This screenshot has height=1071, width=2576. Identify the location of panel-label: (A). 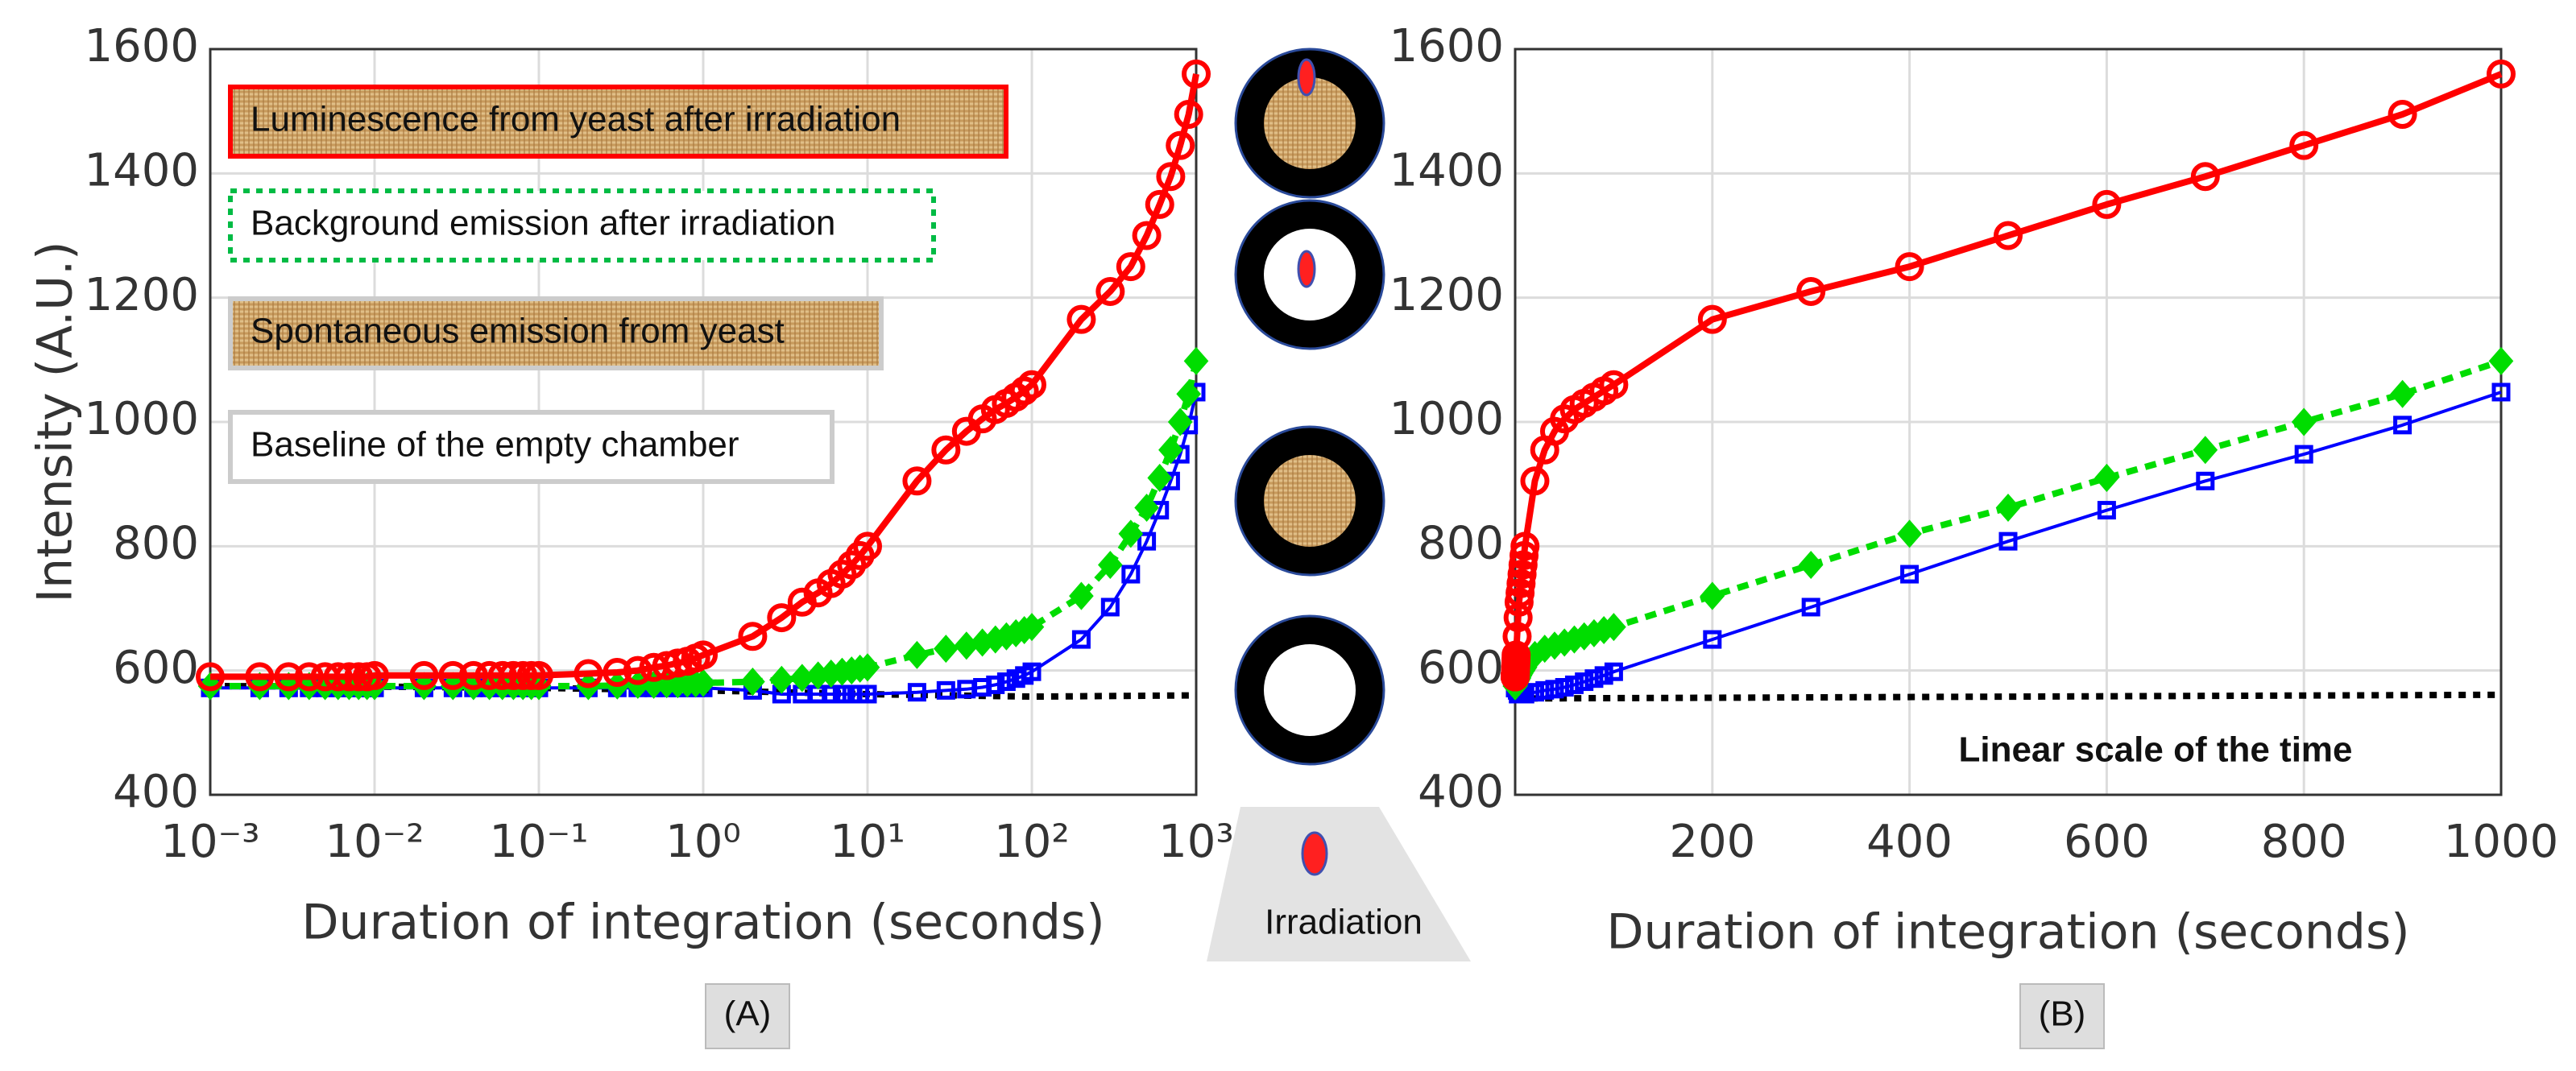
(748, 1014).